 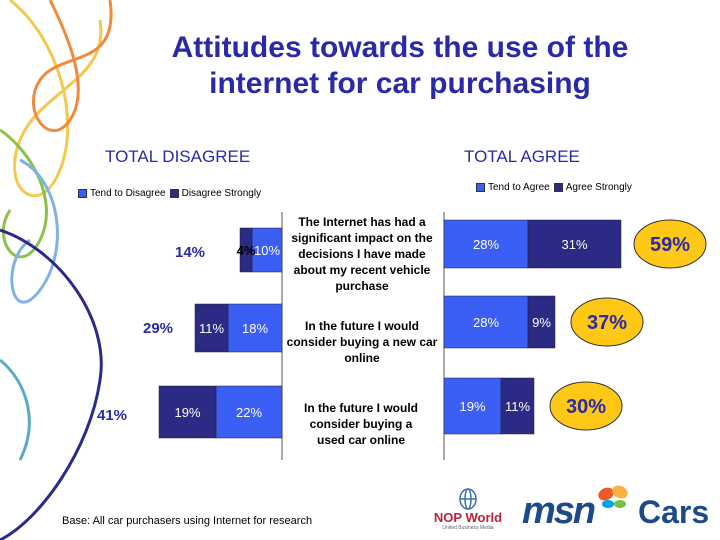 I want to click on label-tend-agree: 19%, so click(x=472, y=406).